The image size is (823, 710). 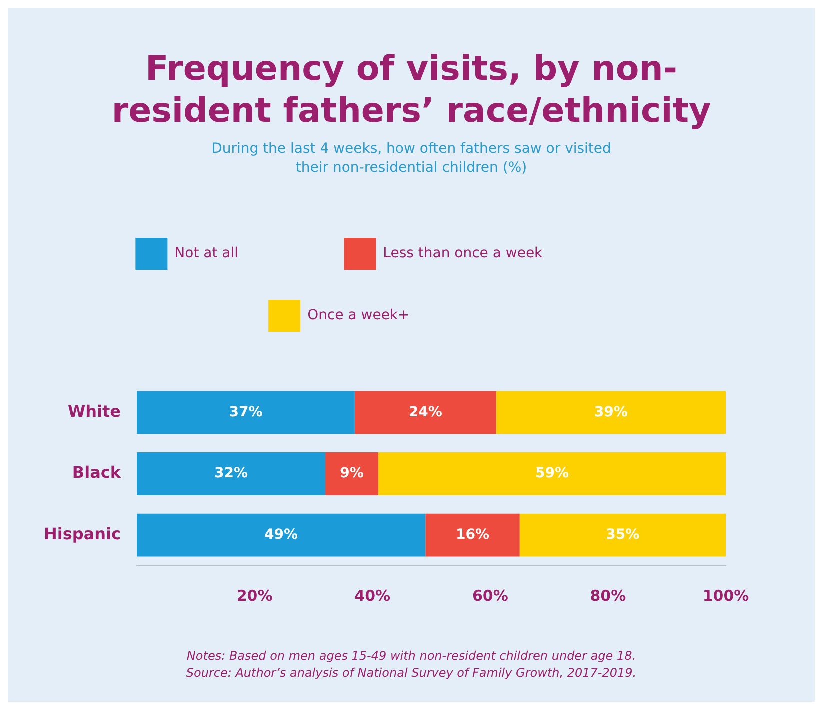 I want to click on data-label: 49%, so click(x=281, y=534).